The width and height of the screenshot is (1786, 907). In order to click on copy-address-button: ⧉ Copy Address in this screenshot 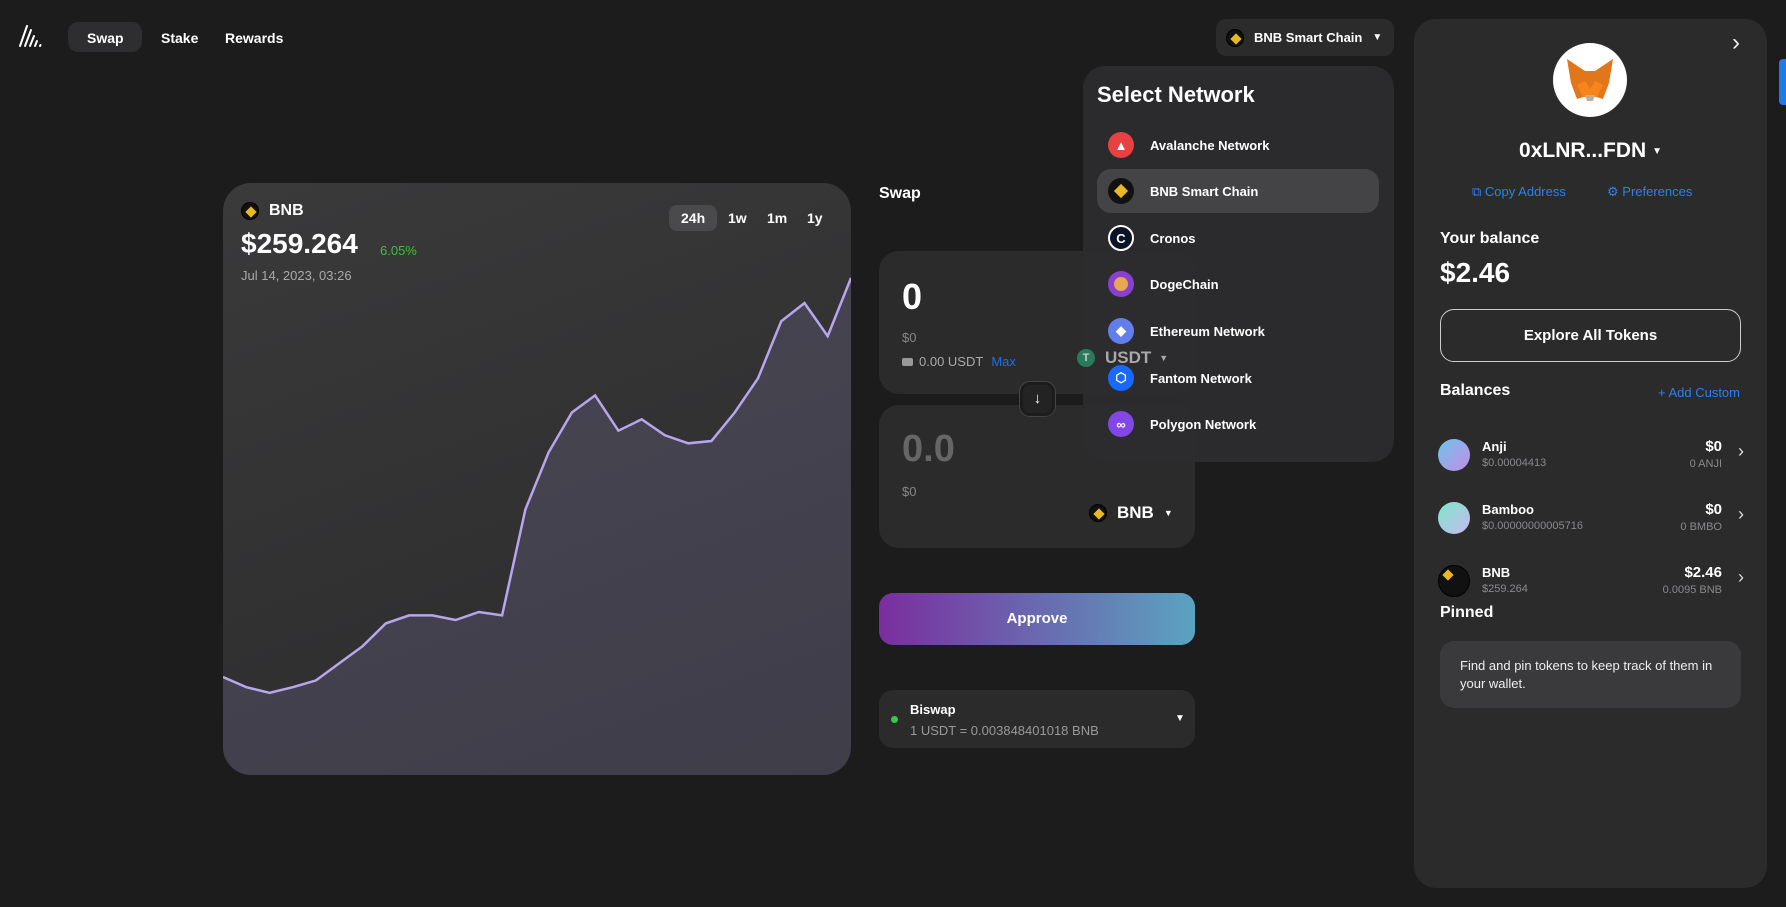, I will do `click(1519, 192)`.